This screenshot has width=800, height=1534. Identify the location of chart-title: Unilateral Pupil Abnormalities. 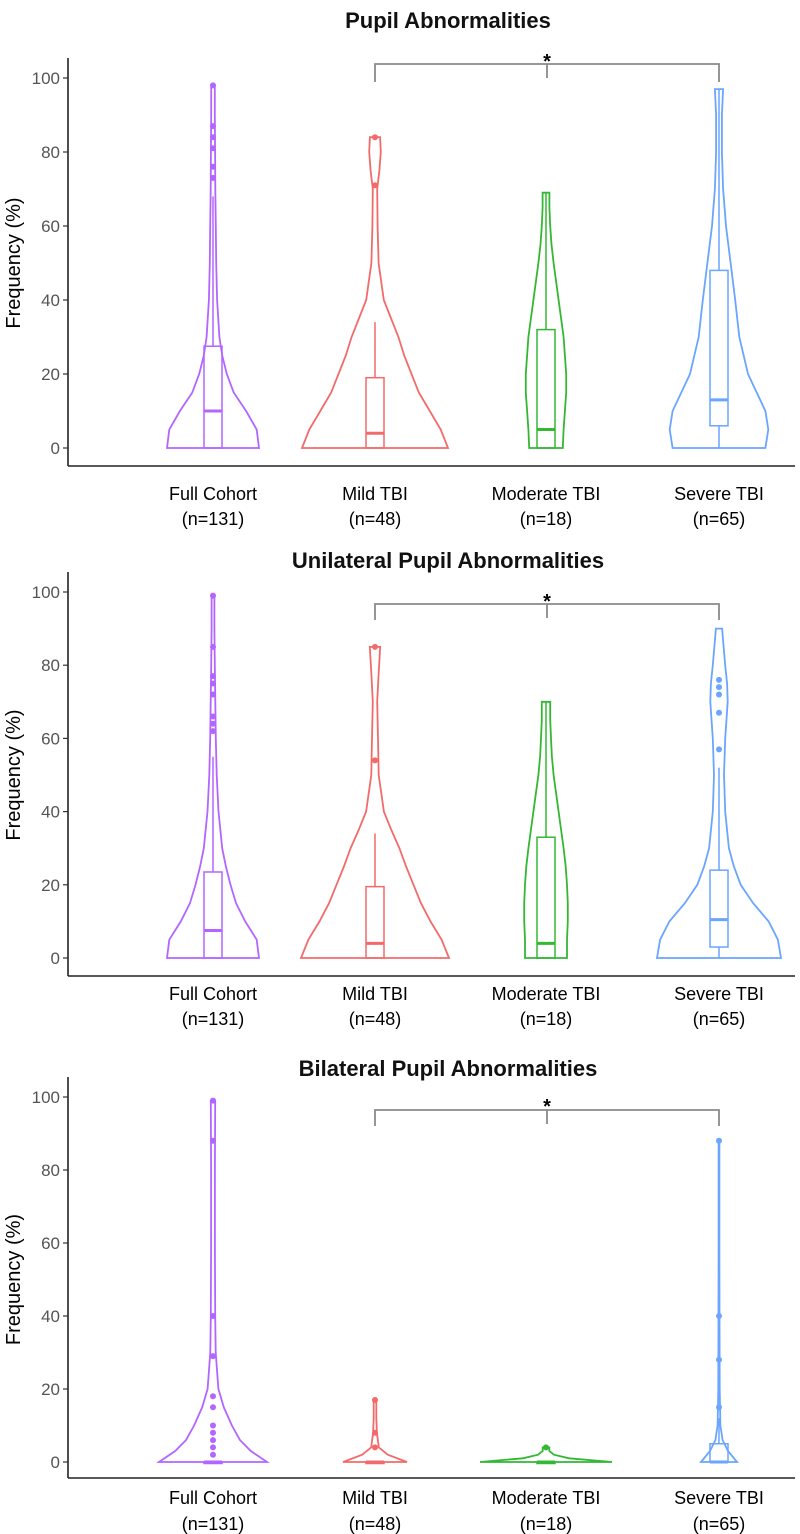
(448, 560).